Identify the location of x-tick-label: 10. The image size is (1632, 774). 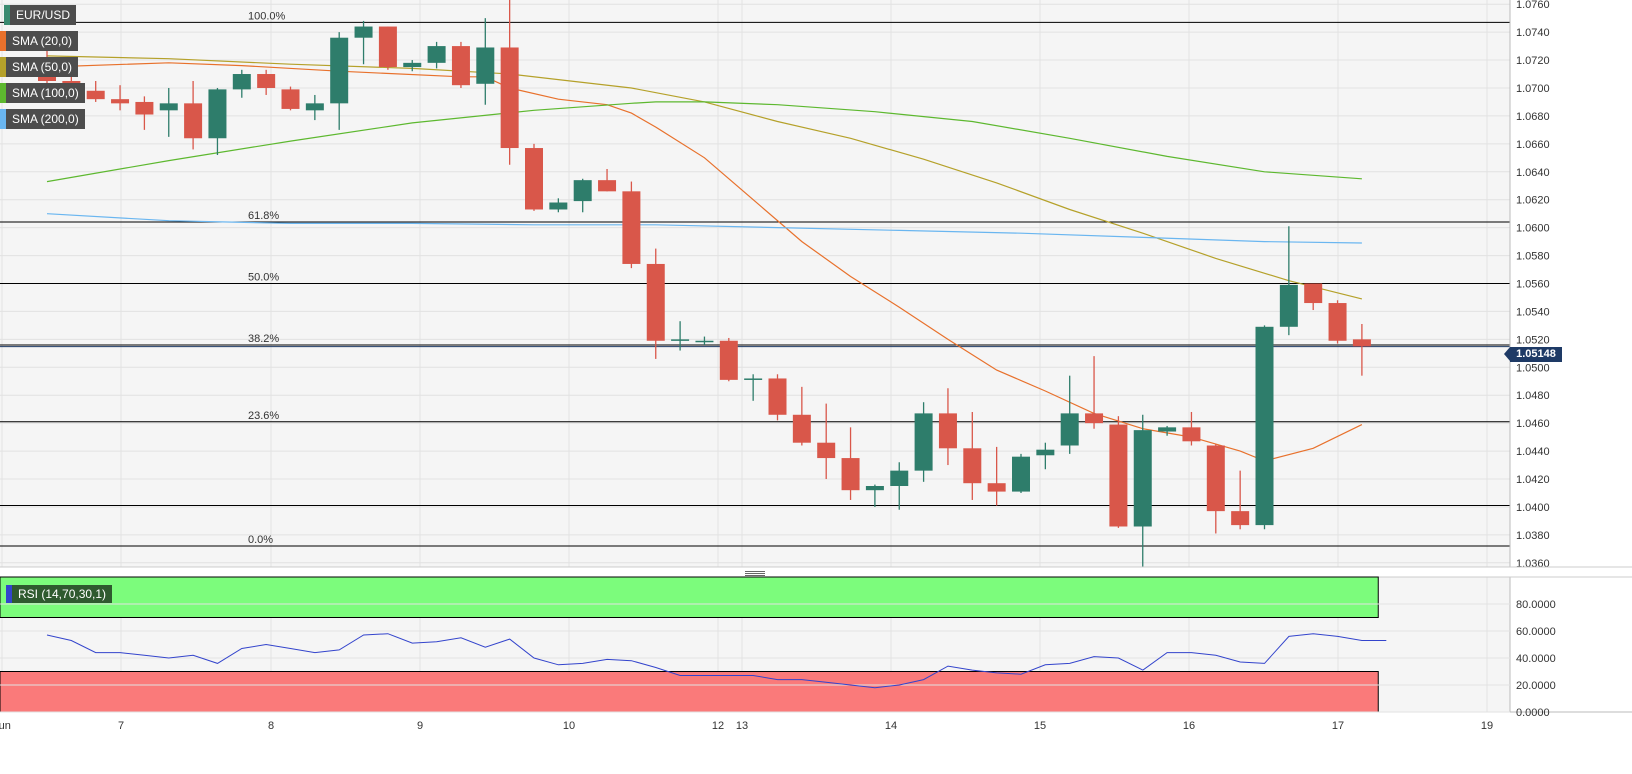
(569, 726).